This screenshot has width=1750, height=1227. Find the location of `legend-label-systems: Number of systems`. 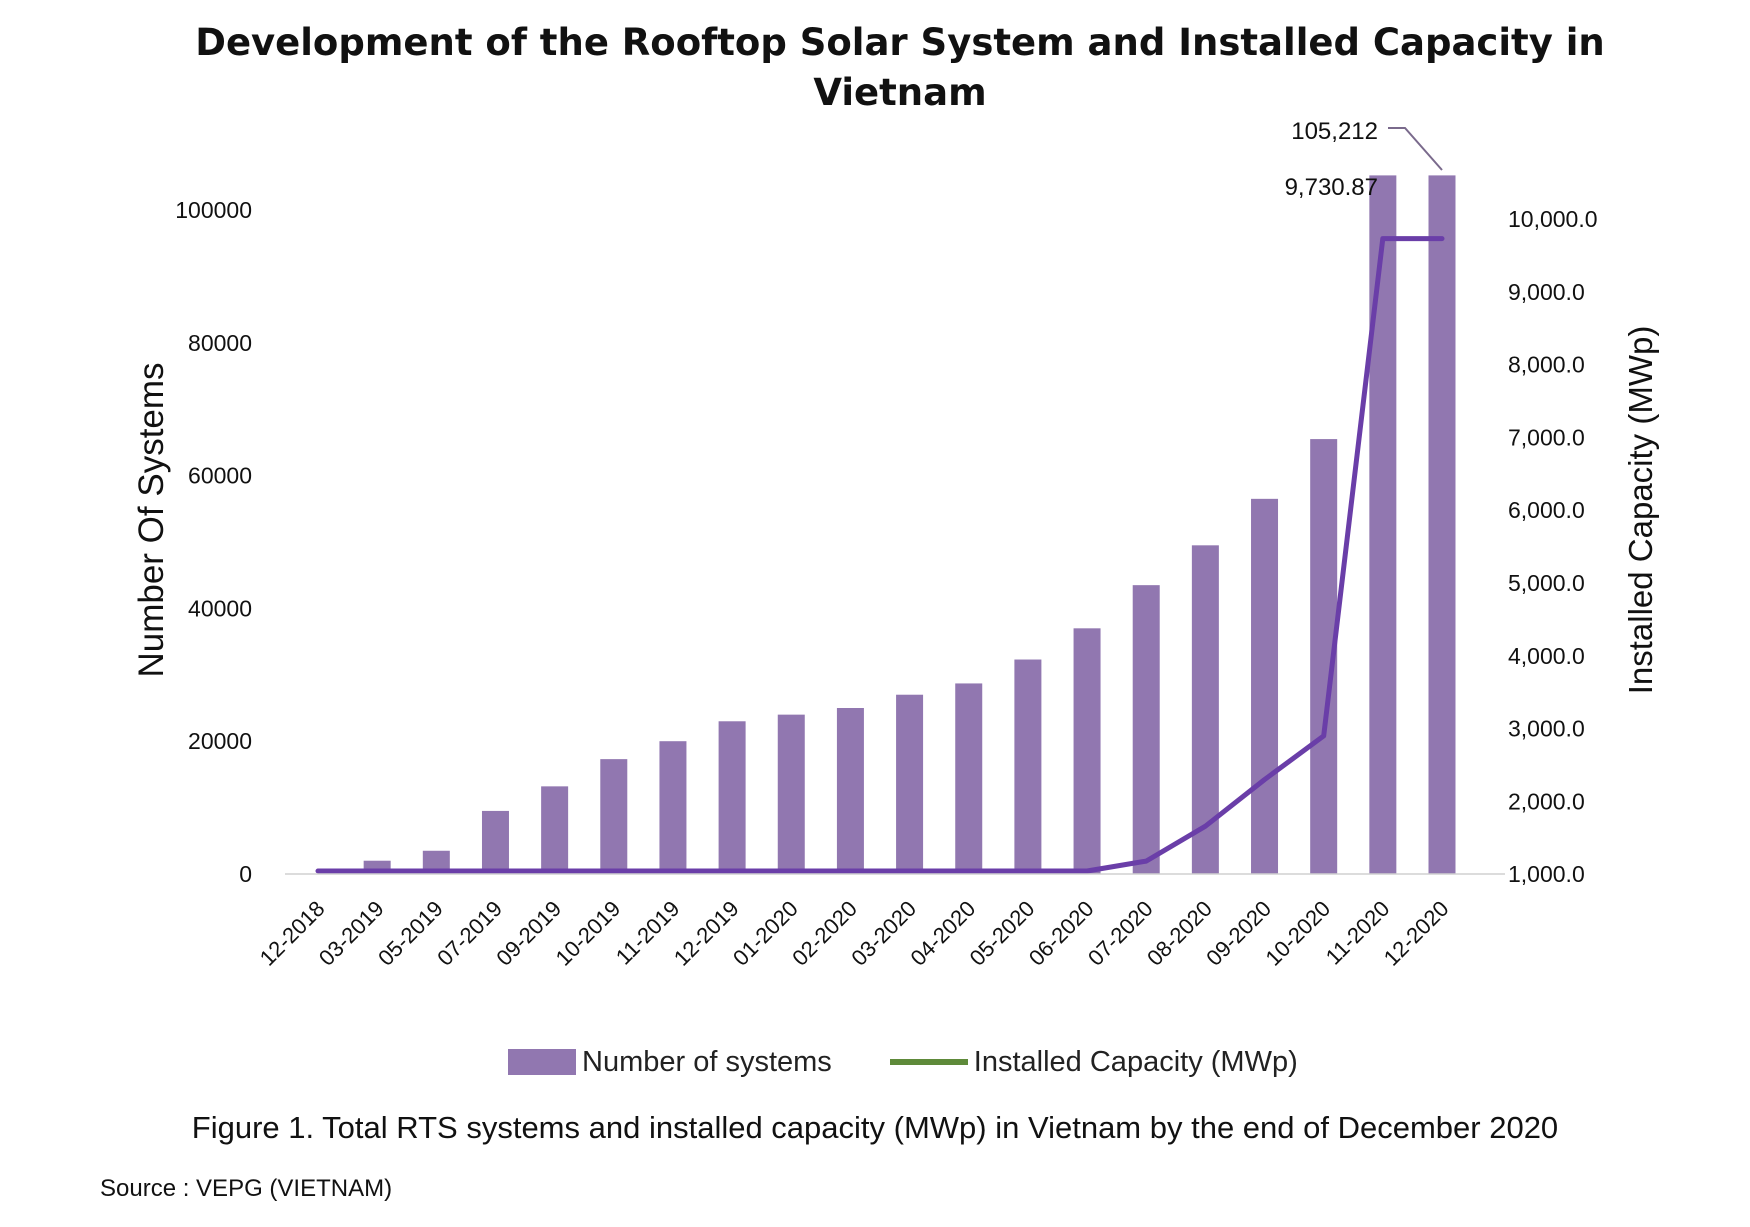

legend-label-systems: Number of systems is located at coordinates (707, 1061).